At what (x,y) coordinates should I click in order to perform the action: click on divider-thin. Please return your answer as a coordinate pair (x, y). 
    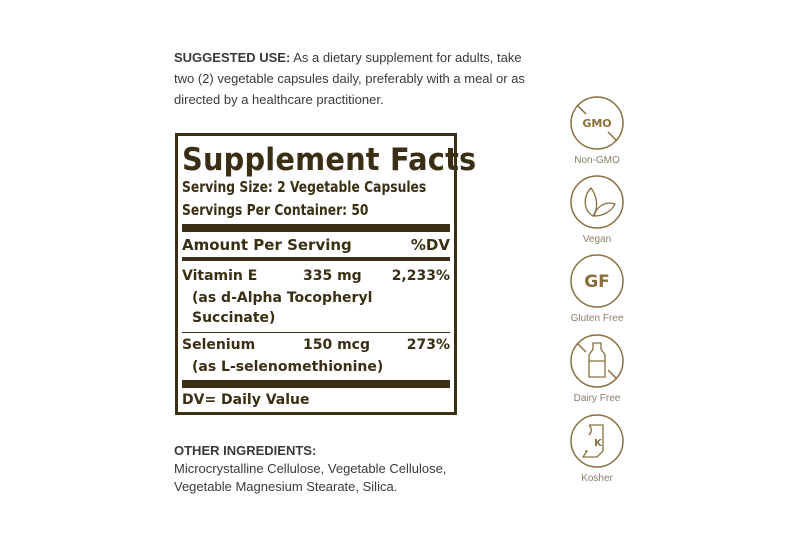
    Looking at the image, I should click on (316, 332).